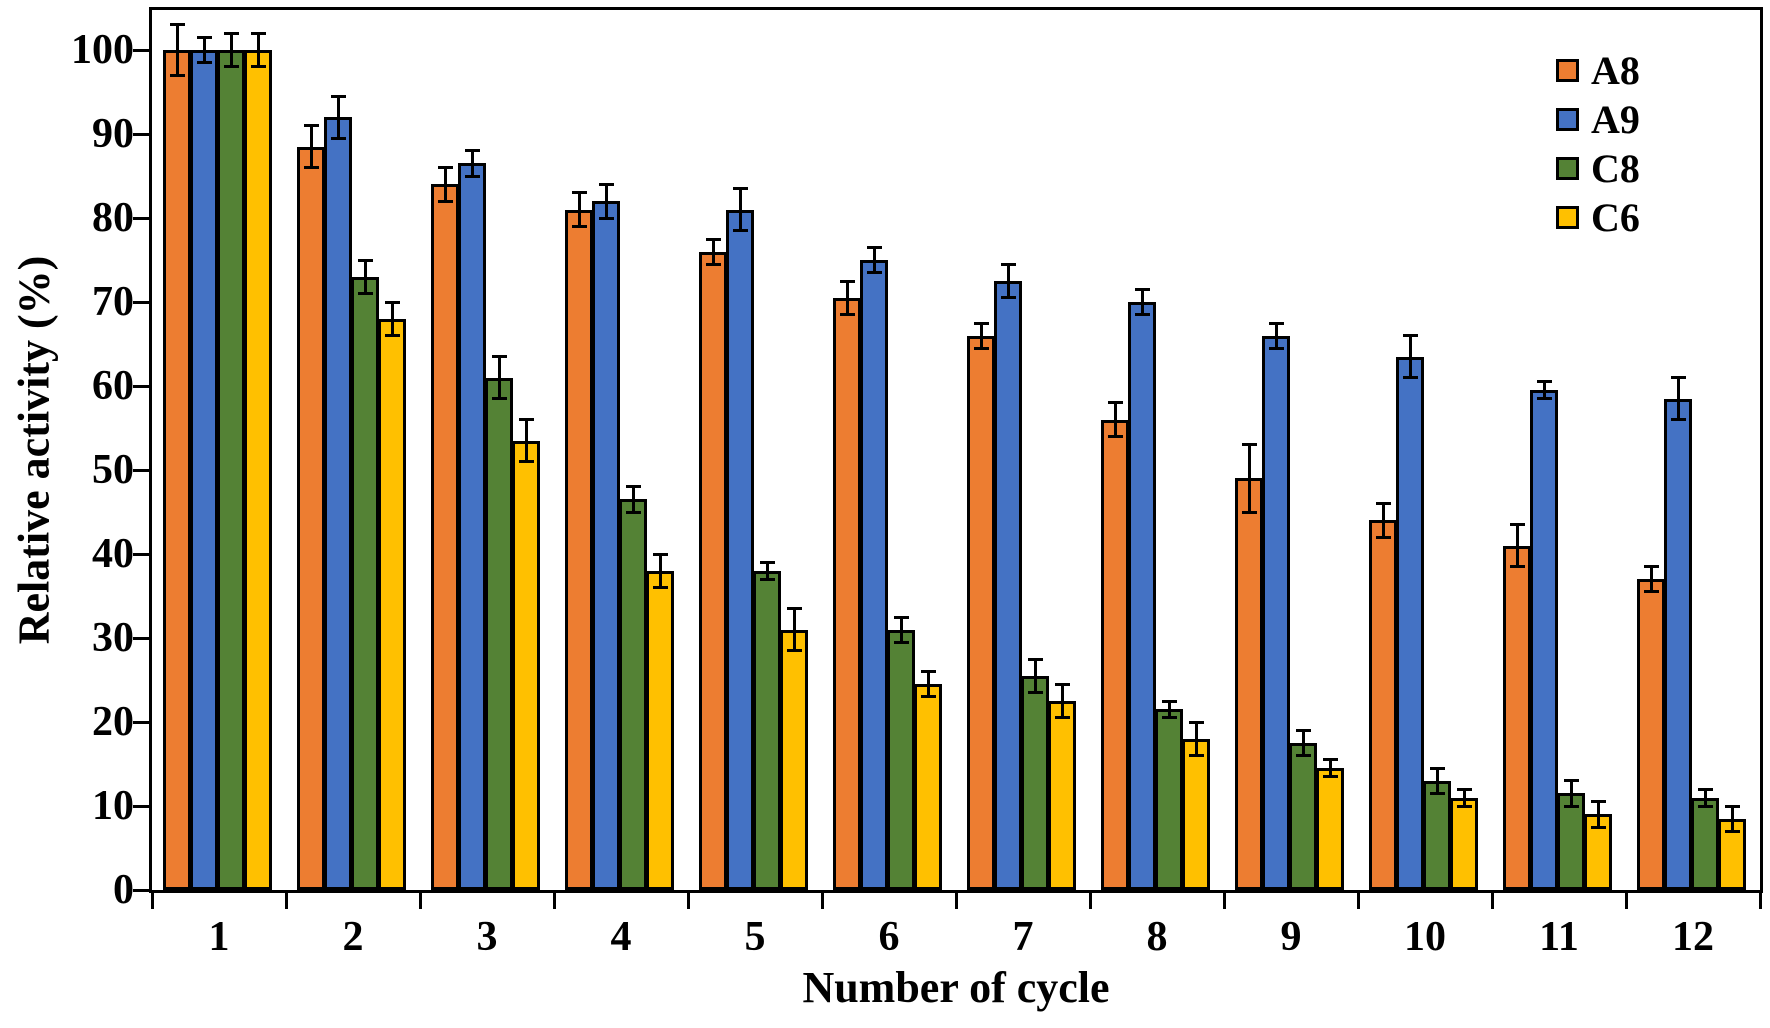 The width and height of the screenshot is (1770, 1028). What do you see at coordinates (755, 937) in the screenshot?
I see `x-tick-label-5: 5` at bounding box center [755, 937].